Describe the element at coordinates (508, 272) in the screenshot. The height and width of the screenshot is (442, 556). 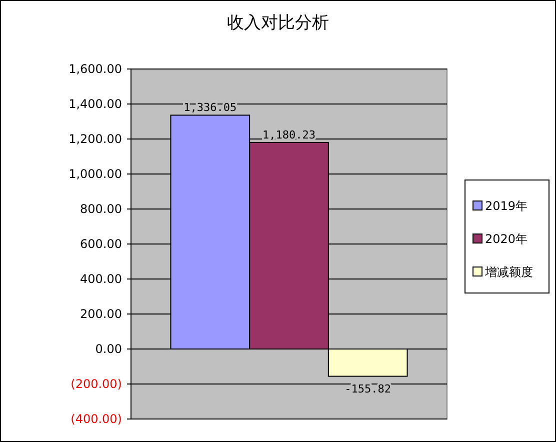
I see `legend-label: 增减额度` at that location.